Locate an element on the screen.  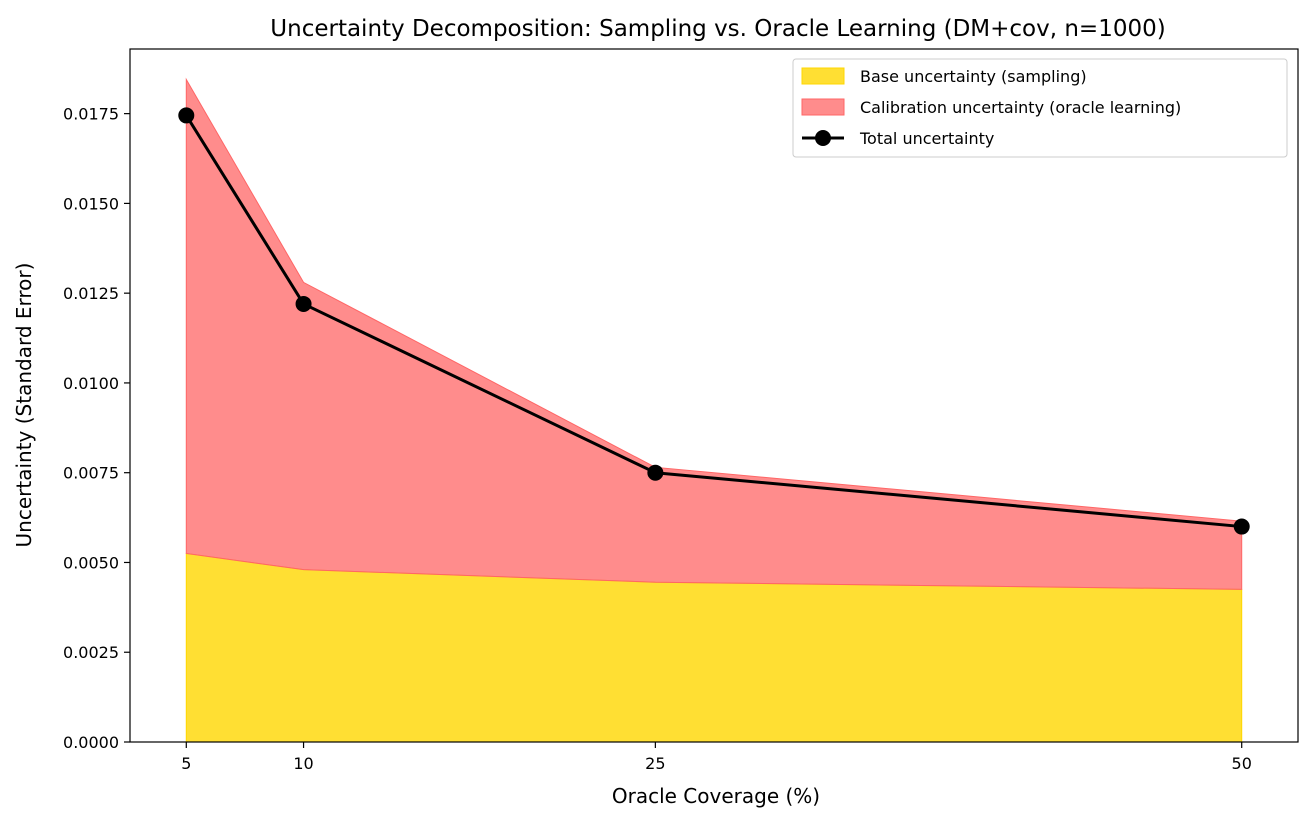
legend-swatch-base is located at coordinates (823, 76).